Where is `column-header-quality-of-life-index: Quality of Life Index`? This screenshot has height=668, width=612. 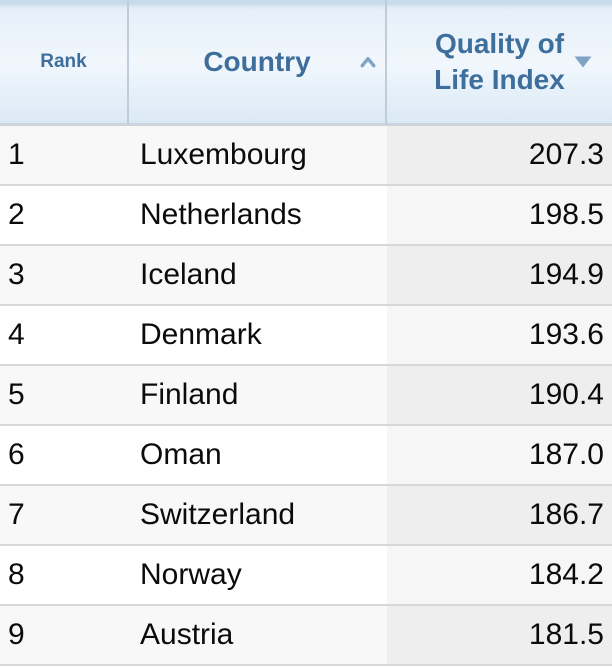 column-header-quality-of-life-index: Quality of Life Index is located at coordinates (499, 63).